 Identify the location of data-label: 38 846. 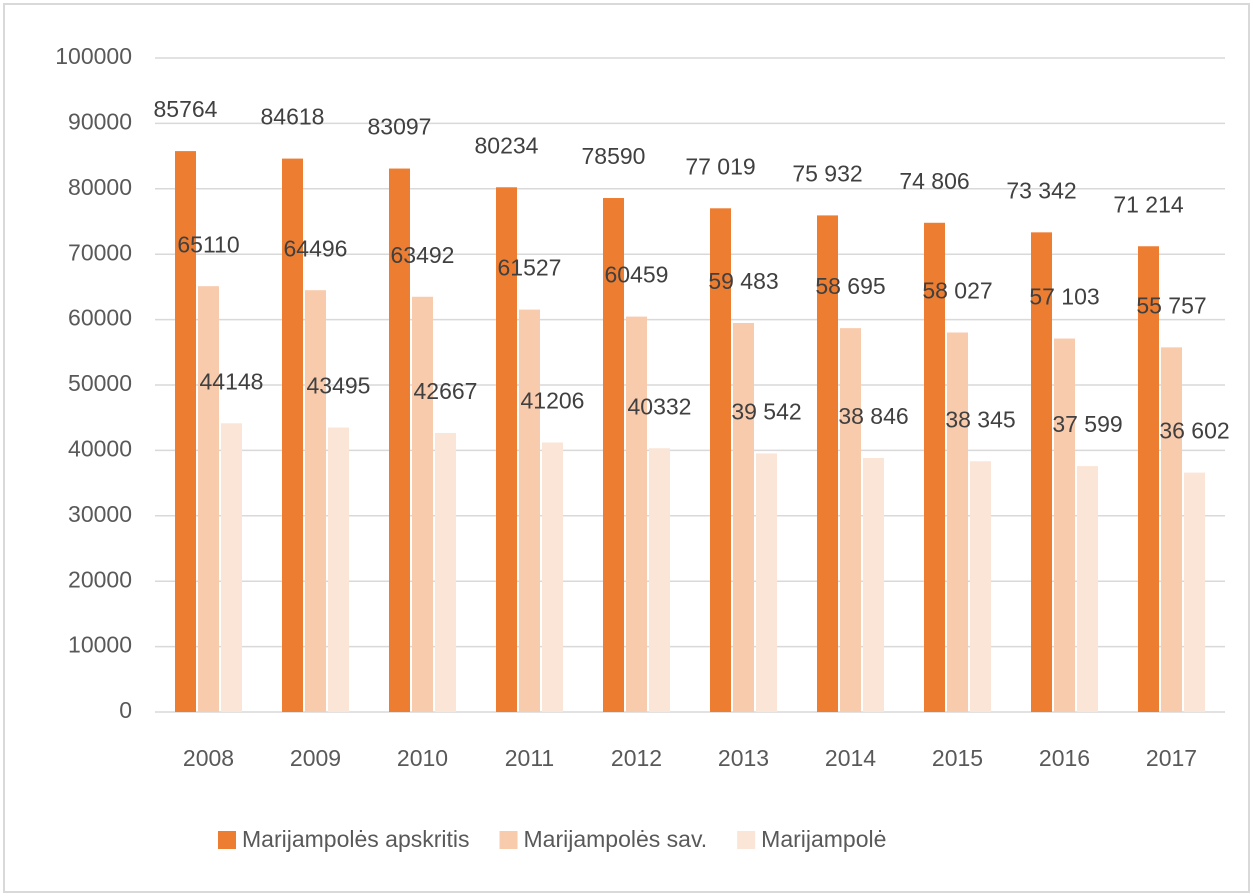
(873, 416).